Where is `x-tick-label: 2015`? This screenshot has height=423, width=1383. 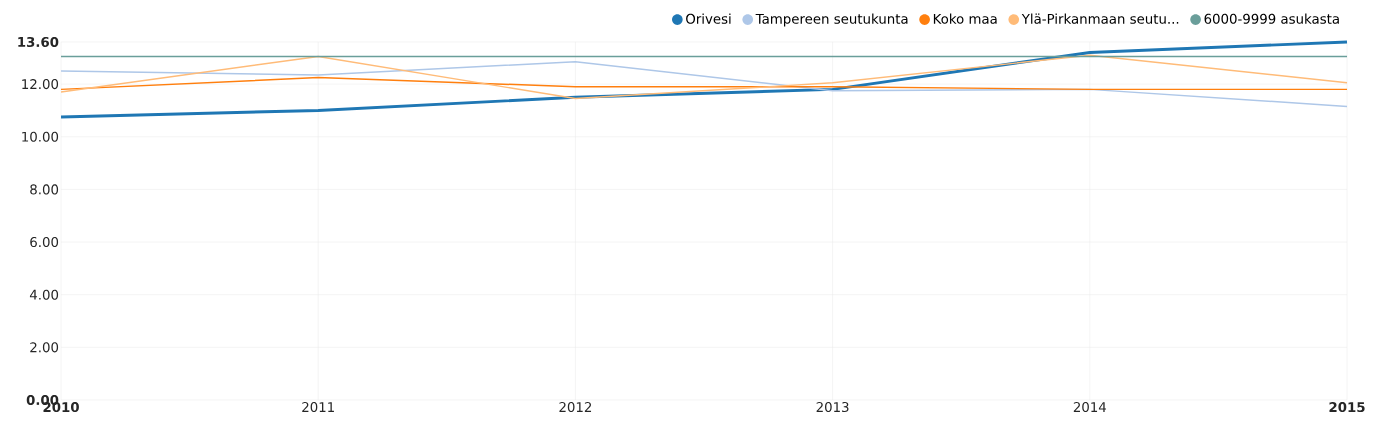 x-tick-label: 2015 is located at coordinates (1347, 407).